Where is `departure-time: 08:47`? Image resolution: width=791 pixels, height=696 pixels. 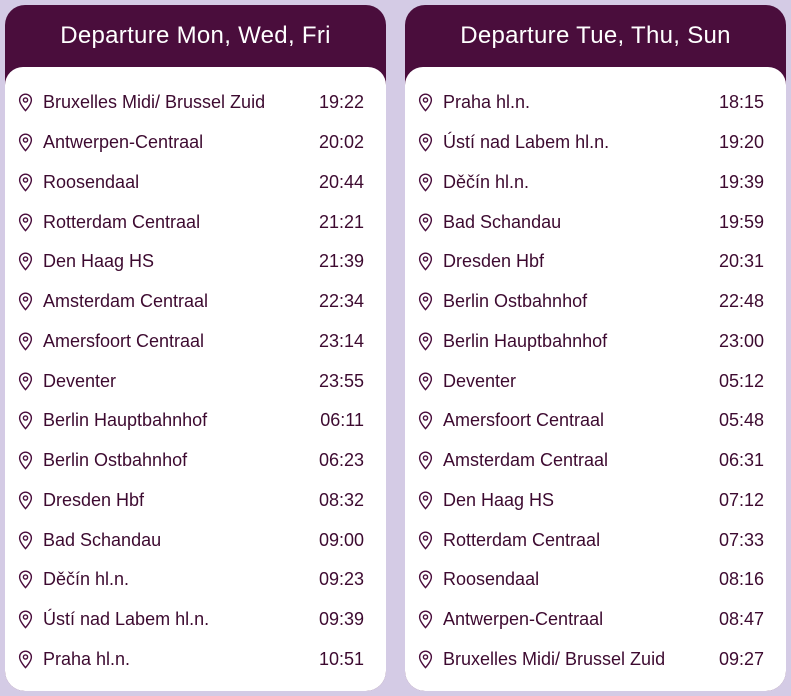 departure-time: 08:47 is located at coordinates (741, 619).